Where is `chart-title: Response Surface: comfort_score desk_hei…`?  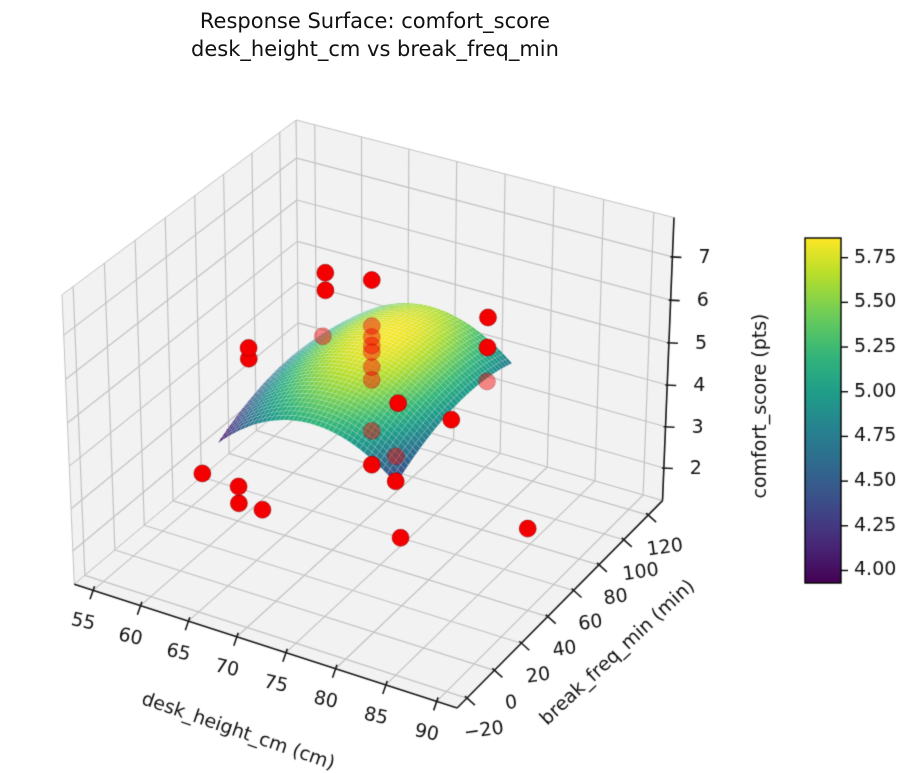 chart-title: Response Surface: comfort_score desk_hei… is located at coordinates (375, 35).